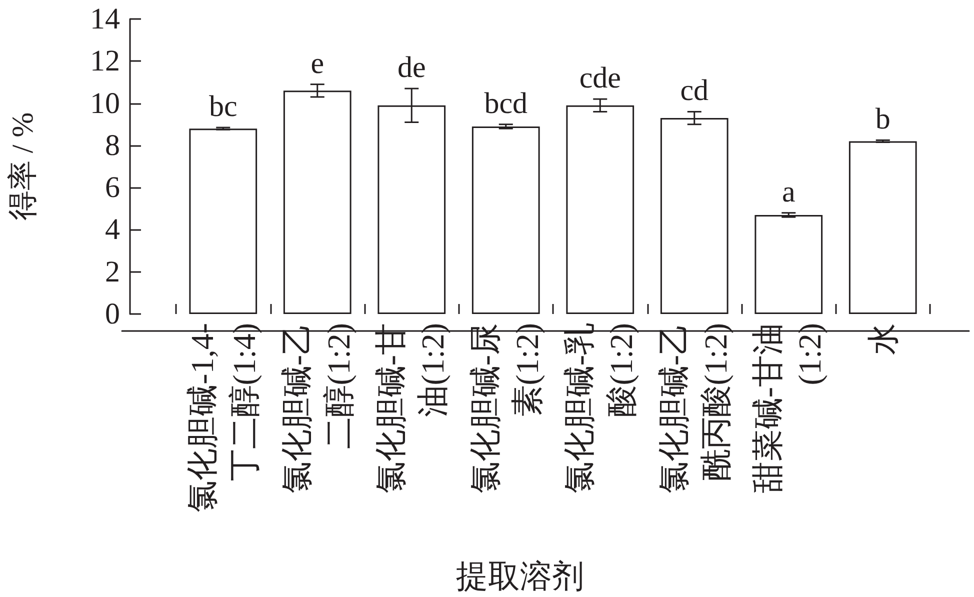  What do you see at coordinates (411, 67) in the screenshot?
I see `annotation: de` at bounding box center [411, 67].